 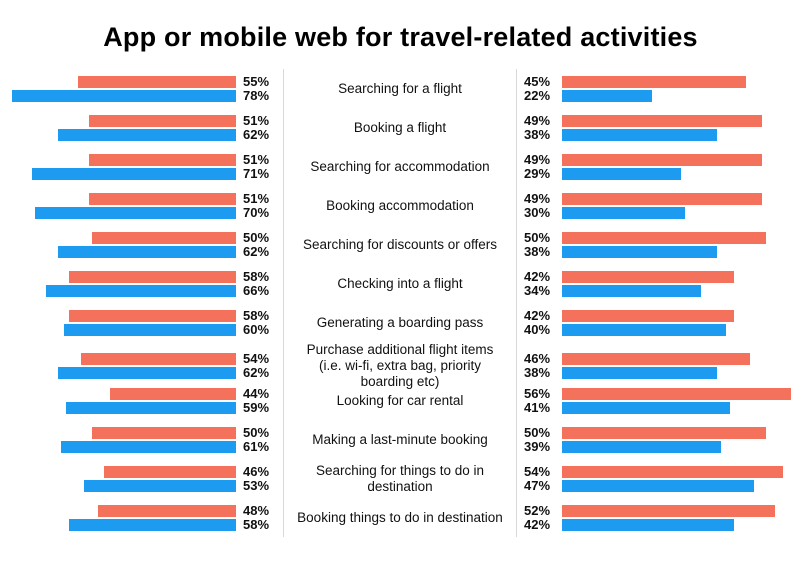 I want to click on chart-row: 44% 59% Looking for car rental 56% 41%, so click(x=400, y=400).